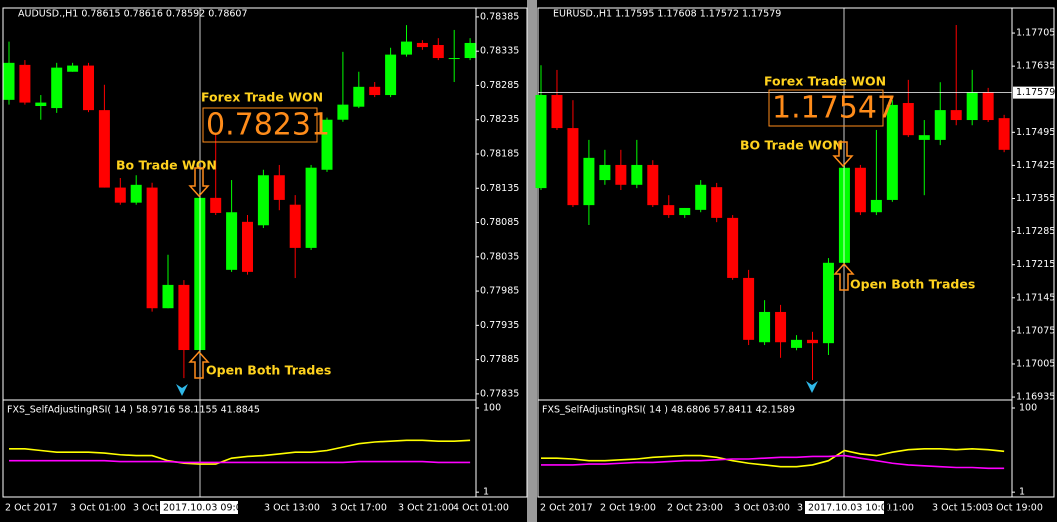  Describe the element at coordinates (834, 108) in the screenshot. I see `annotation: 1.17547` at that location.